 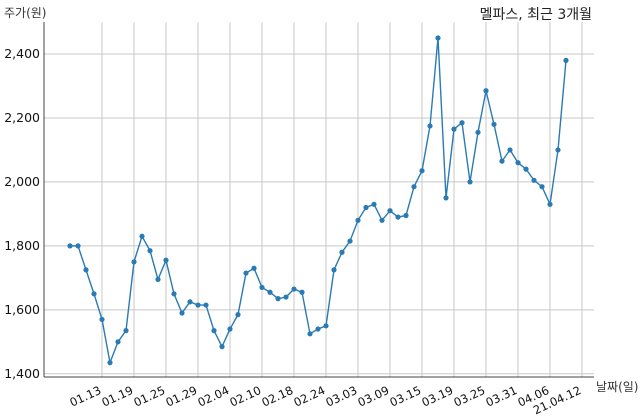 I want to click on x-tick-label: 02.18, so click(x=277, y=396).